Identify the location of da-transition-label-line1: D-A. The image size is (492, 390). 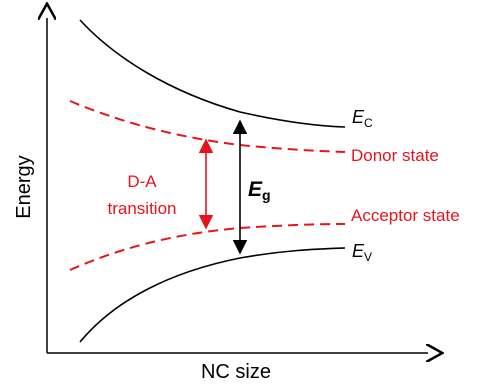
(142, 181).